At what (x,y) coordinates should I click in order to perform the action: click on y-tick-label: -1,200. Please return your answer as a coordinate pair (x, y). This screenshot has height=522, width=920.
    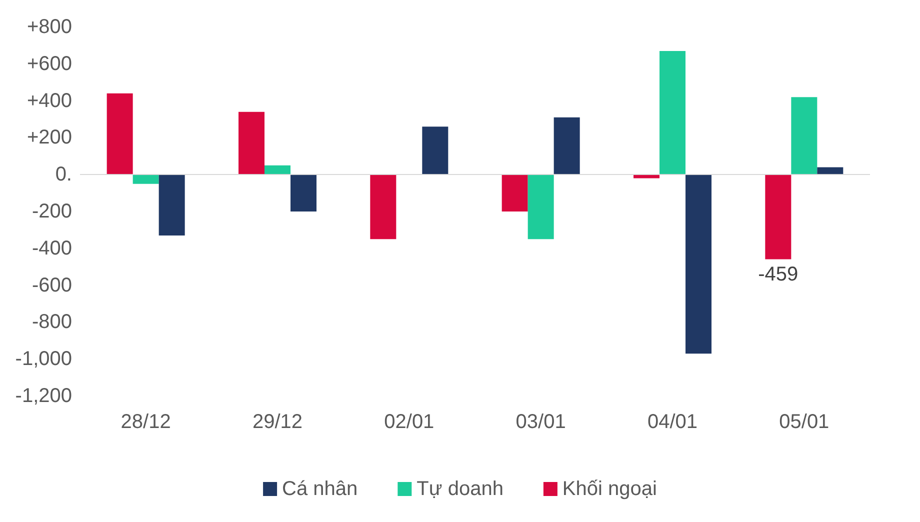
    Looking at the image, I should click on (43, 396).